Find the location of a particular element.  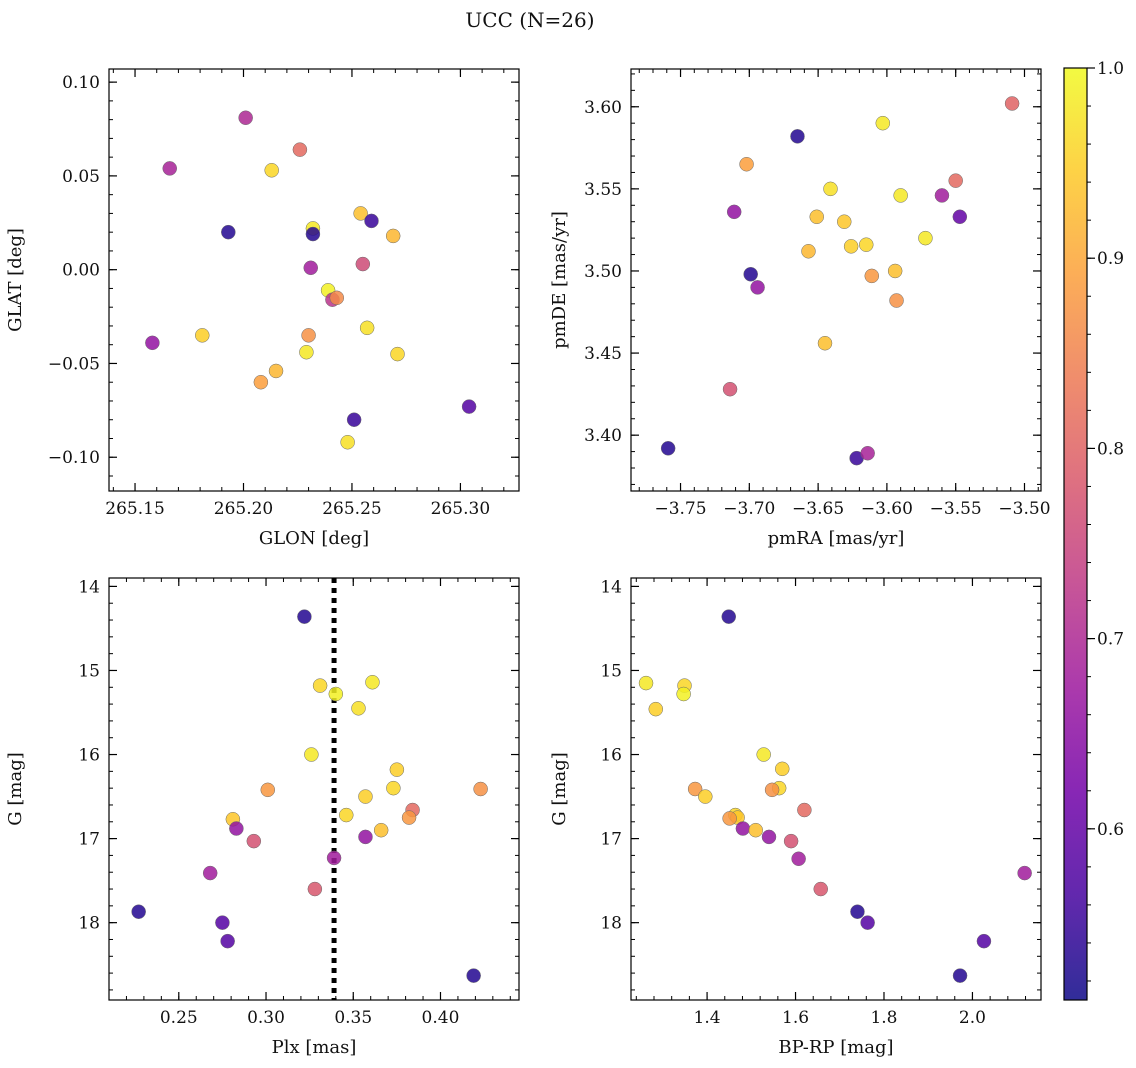

x-tick-label: −3.50 is located at coordinates (1024, 509).